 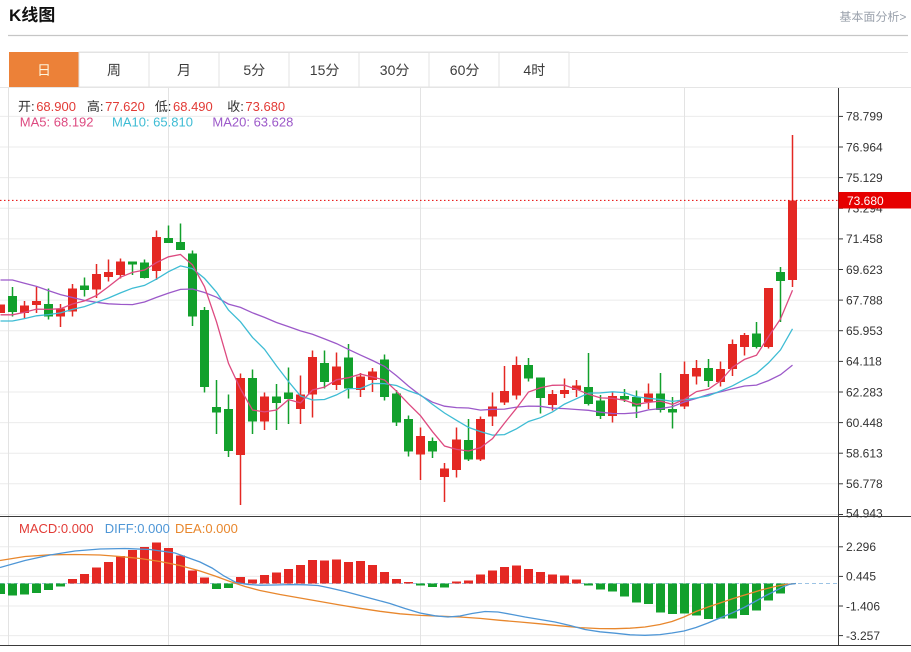 I want to click on svg-text: -1.406, so click(x=863, y=606).